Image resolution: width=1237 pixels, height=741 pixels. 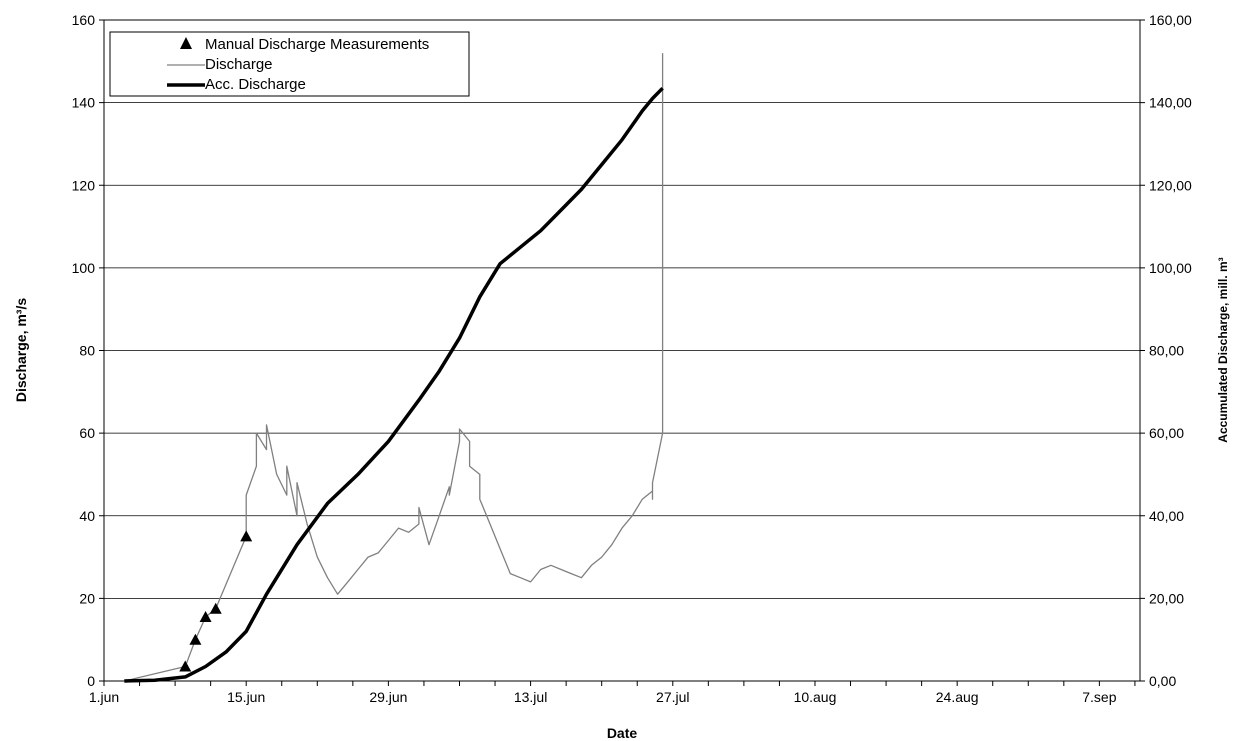 I want to click on y-tick-label-left: 20, so click(x=87, y=598).